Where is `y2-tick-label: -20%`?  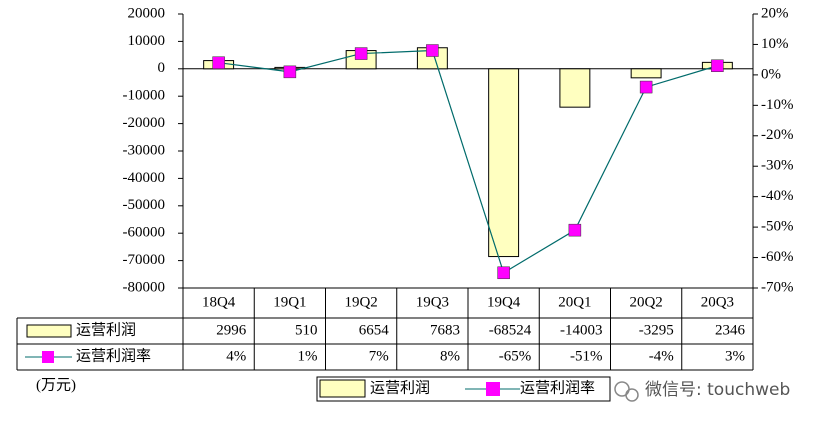
y2-tick-label: -20% is located at coordinates (777, 135).